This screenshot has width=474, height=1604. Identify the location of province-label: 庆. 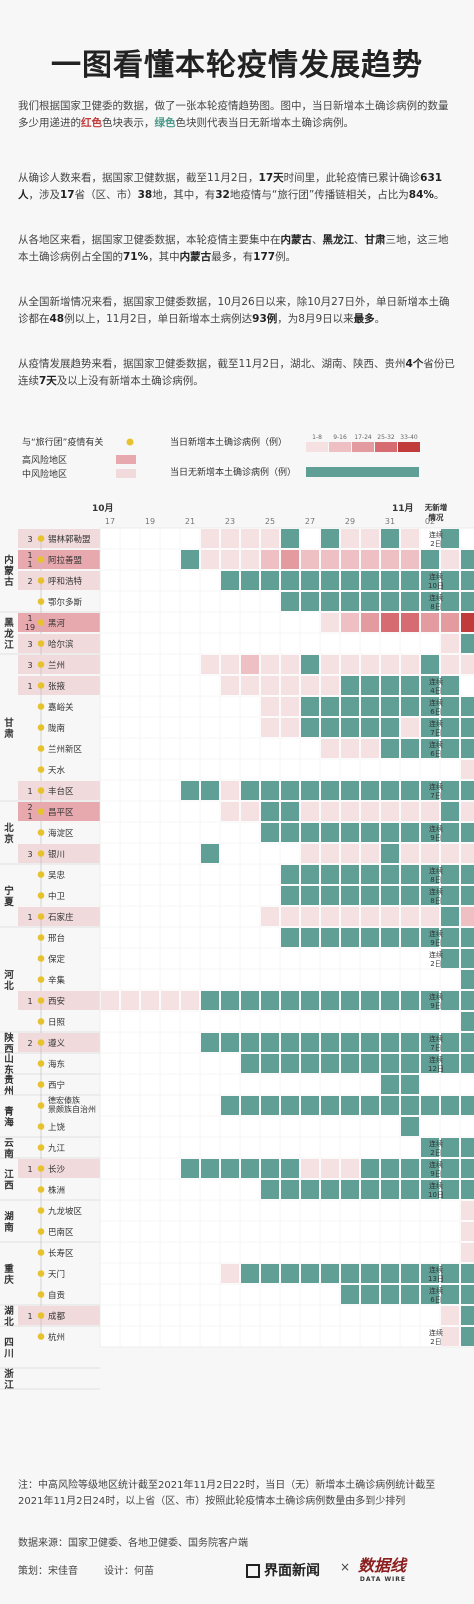
(8, 1280).